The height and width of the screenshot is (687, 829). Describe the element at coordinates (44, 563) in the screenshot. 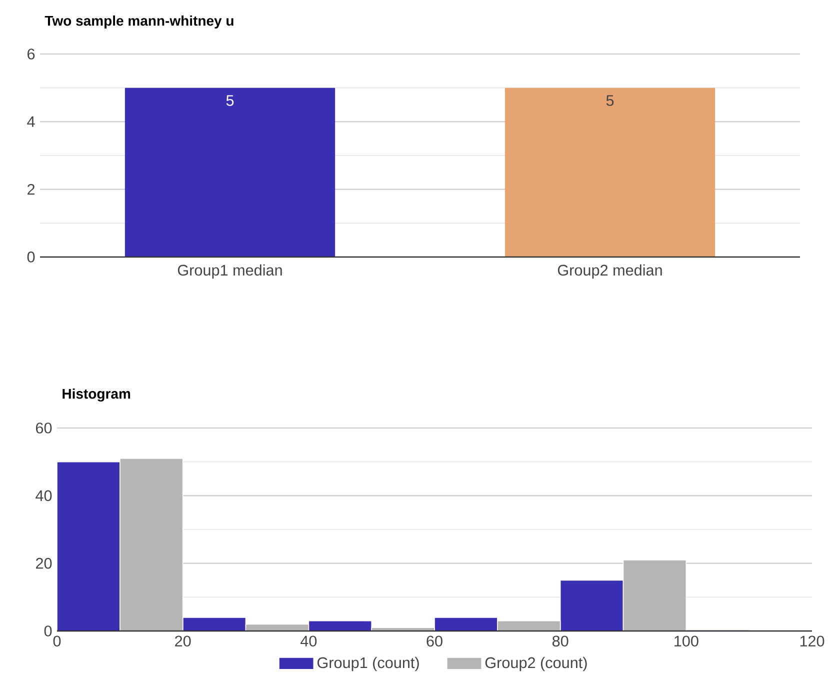

I see `y-tick-label: 20` at that location.